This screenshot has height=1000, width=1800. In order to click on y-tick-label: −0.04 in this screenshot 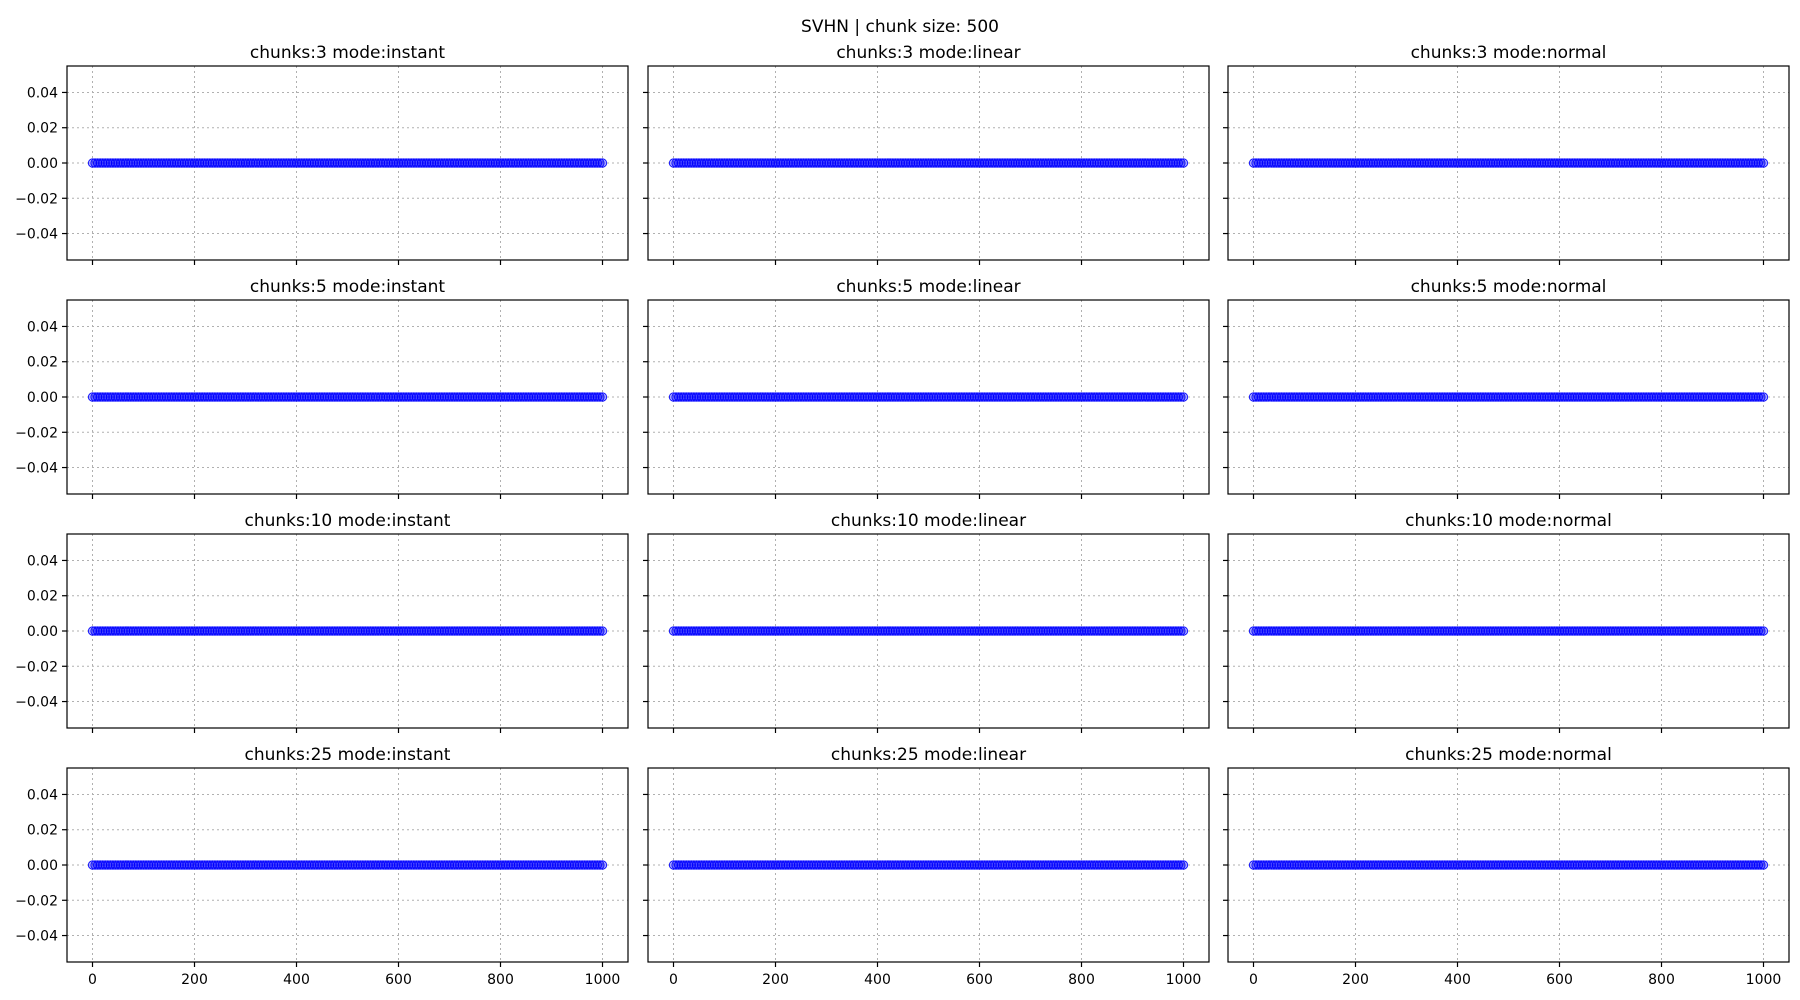, I will do `click(36, 937)`.